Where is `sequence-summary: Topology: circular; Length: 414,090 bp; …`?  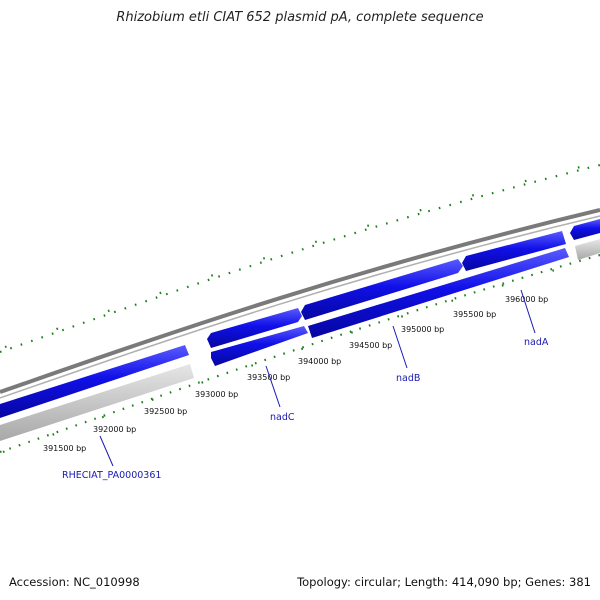 sequence-summary: Topology: circular; Length: 414,090 bp; … is located at coordinates (444, 582).